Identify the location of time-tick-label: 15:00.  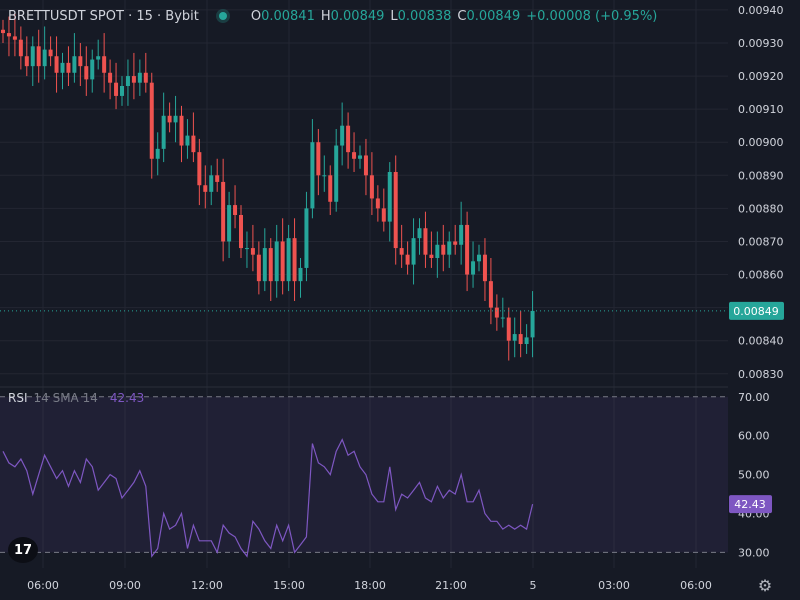
(289, 585).